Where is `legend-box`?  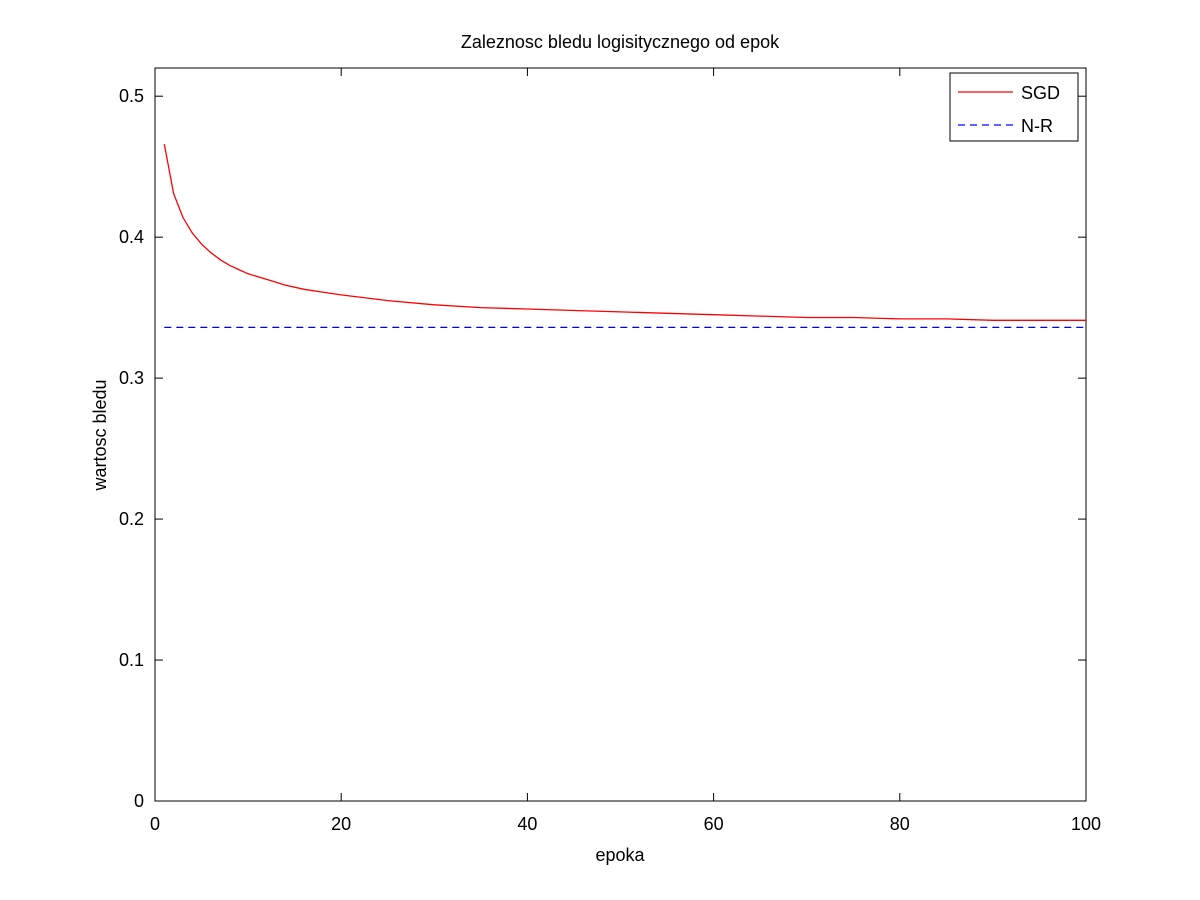
legend-box is located at coordinates (1014, 107).